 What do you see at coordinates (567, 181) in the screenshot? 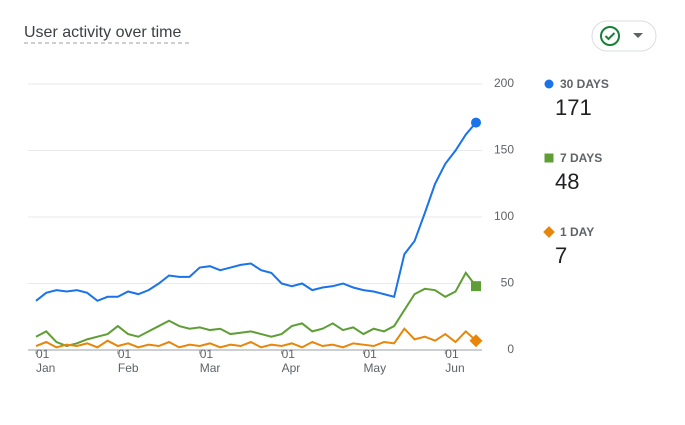
I see `legend-value: 48` at bounding box center [567, 181].